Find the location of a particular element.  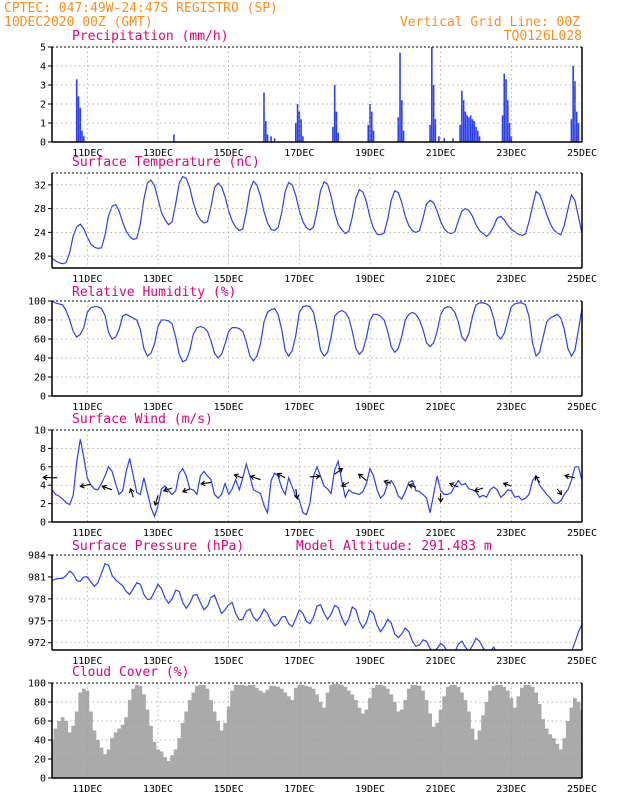

pressure-x-tick-label: 19DEC is located at coordinates (370, 661).